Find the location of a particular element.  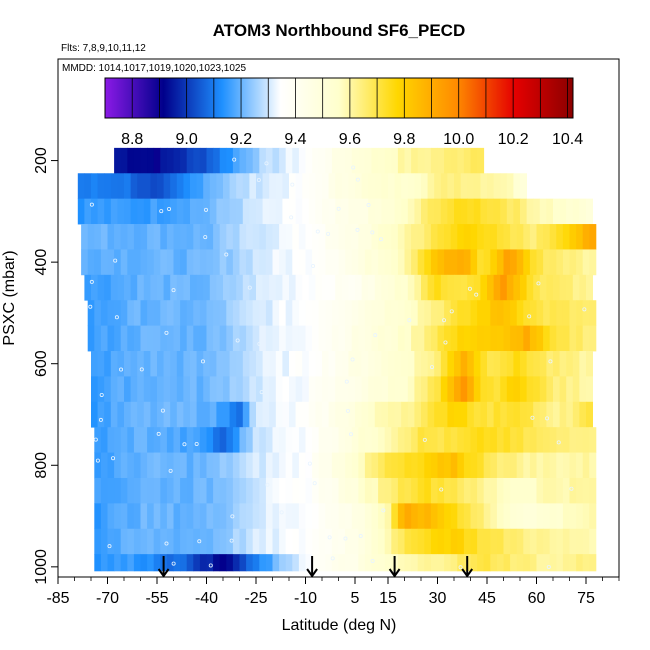

colorbar-gradient is located at coordinates (339, 98).